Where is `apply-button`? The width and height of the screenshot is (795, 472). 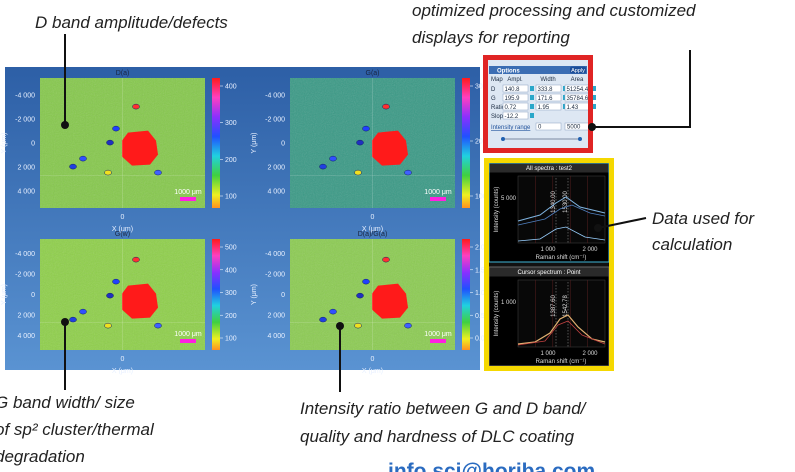
apply-button is located at coordinates (578, 70).